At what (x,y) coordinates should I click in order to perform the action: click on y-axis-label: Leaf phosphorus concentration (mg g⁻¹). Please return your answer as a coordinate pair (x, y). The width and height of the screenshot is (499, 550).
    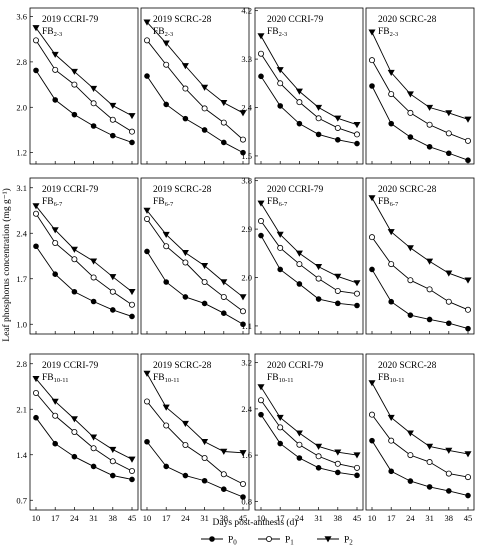
    Looking at the image, I should click on (6, 264).